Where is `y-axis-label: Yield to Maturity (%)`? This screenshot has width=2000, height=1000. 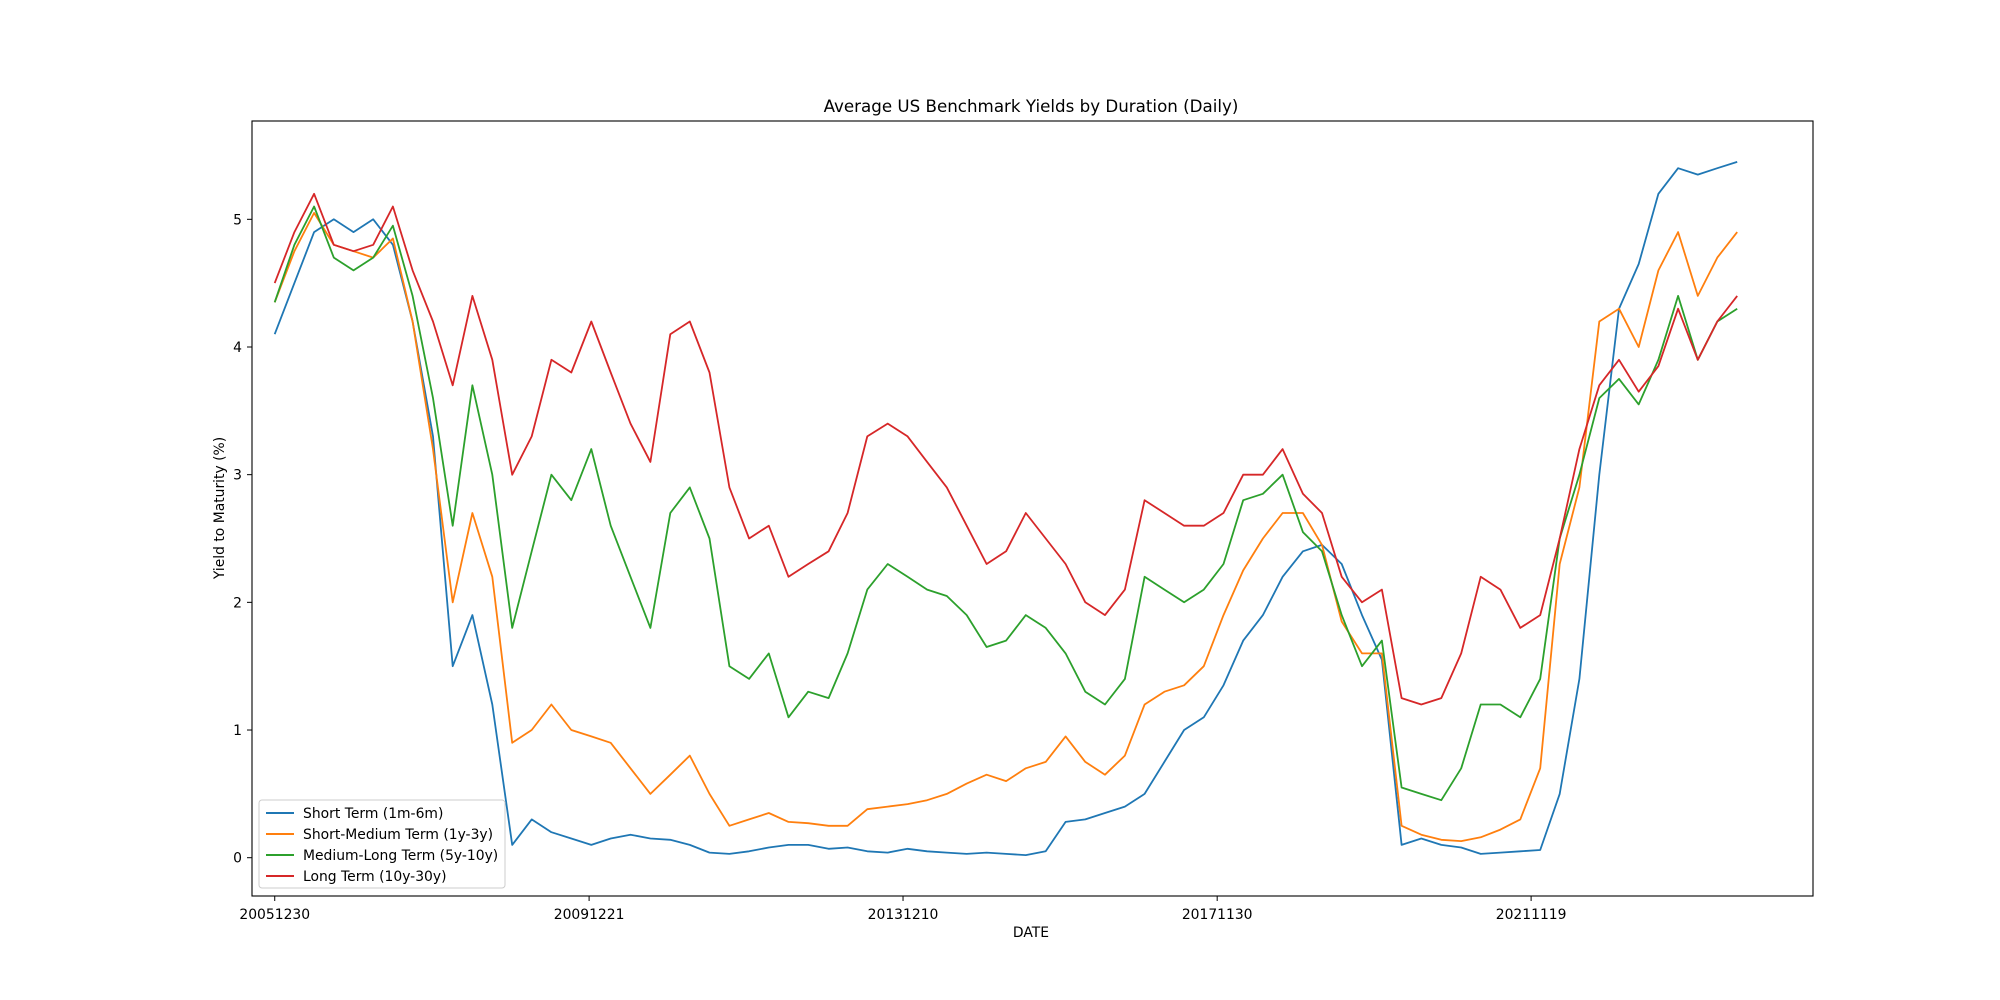 y-axis-label: Yield to Maturity (%) is located at coordinates (220, 508).